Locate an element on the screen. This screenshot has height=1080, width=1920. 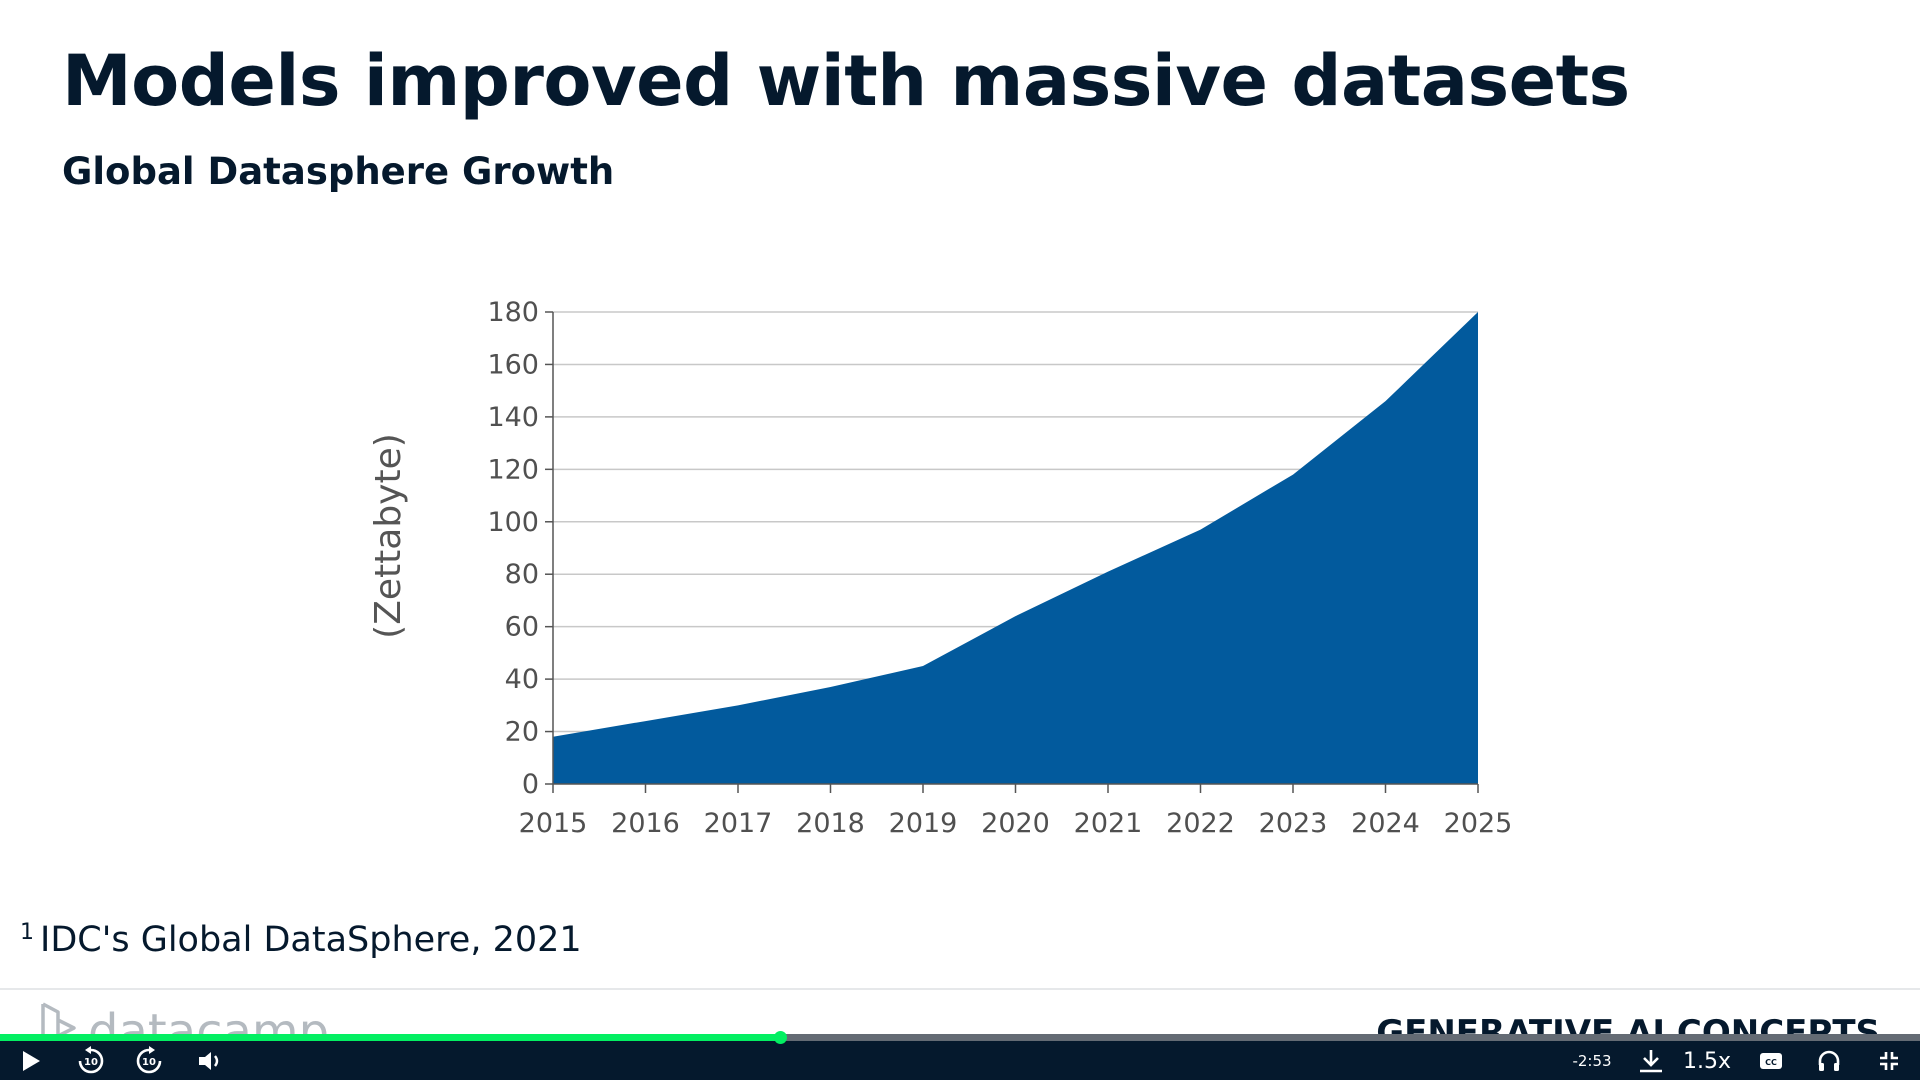
progress-scrubber is located at coordinates (780, 1037).